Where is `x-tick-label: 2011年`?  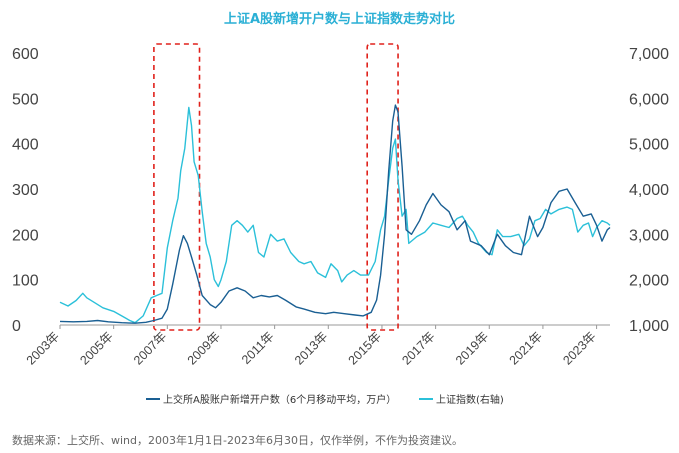 x-tick-label: 2011年 is located at coordinates (258, 348).